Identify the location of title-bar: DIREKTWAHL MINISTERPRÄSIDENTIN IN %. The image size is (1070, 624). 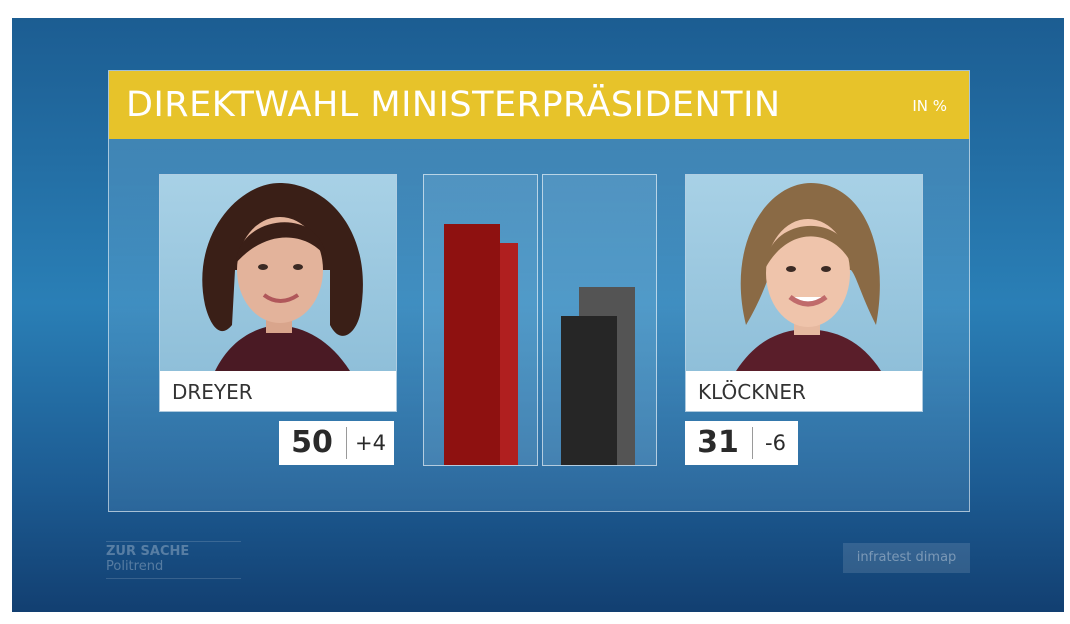
(539, 105).